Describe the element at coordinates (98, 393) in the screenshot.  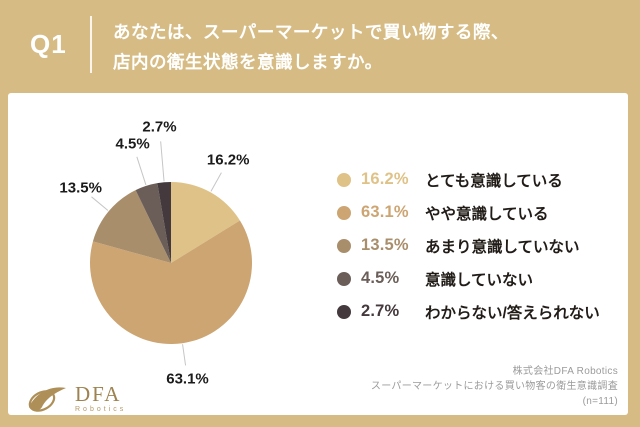
I see `logo-dfa-text: DFA` at that location.